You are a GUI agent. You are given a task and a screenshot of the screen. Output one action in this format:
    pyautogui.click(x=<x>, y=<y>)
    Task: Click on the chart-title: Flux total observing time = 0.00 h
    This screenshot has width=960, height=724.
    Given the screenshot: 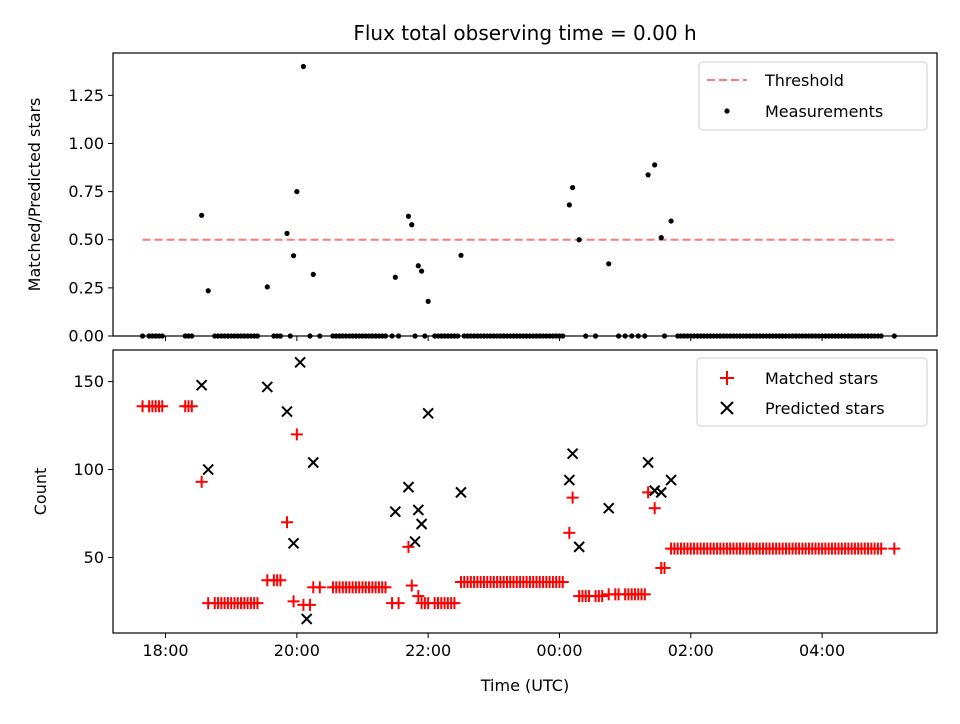 What is the action you would take?
    pyautogui.click(x=524, y=33)
    